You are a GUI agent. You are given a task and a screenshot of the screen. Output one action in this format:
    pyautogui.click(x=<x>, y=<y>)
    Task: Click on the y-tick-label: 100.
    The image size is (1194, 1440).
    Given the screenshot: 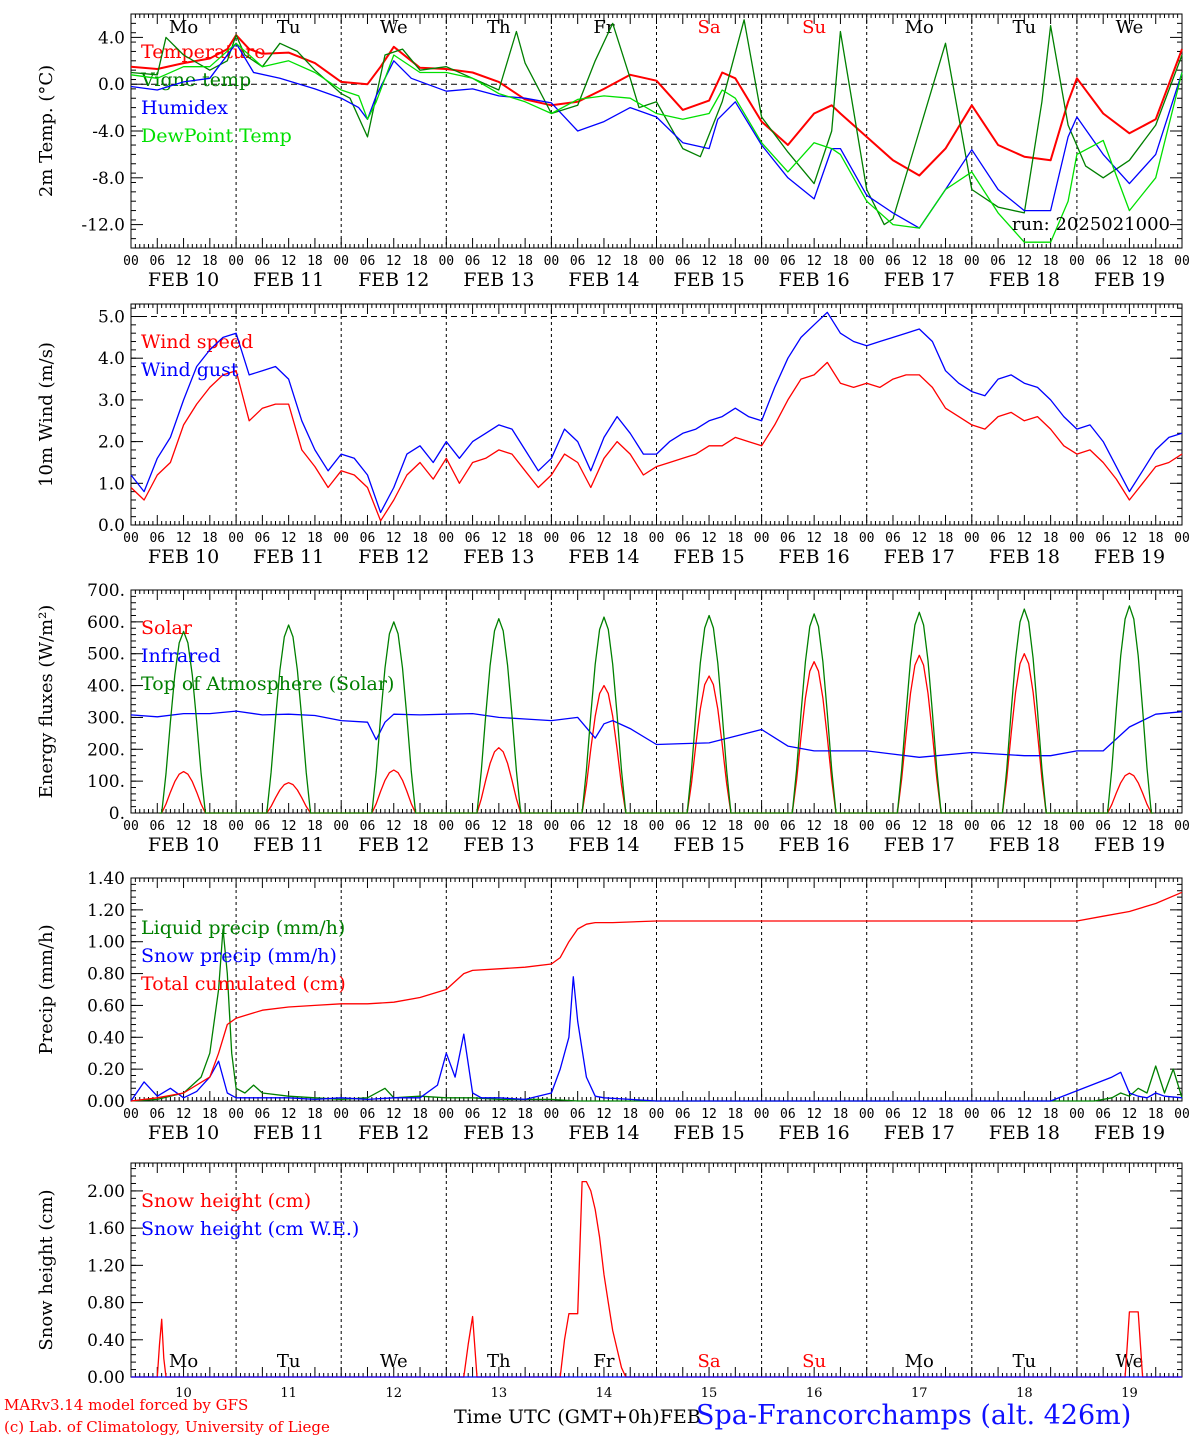 What is the action you would take?
    pyautogui.click(x=106, y=782)
    